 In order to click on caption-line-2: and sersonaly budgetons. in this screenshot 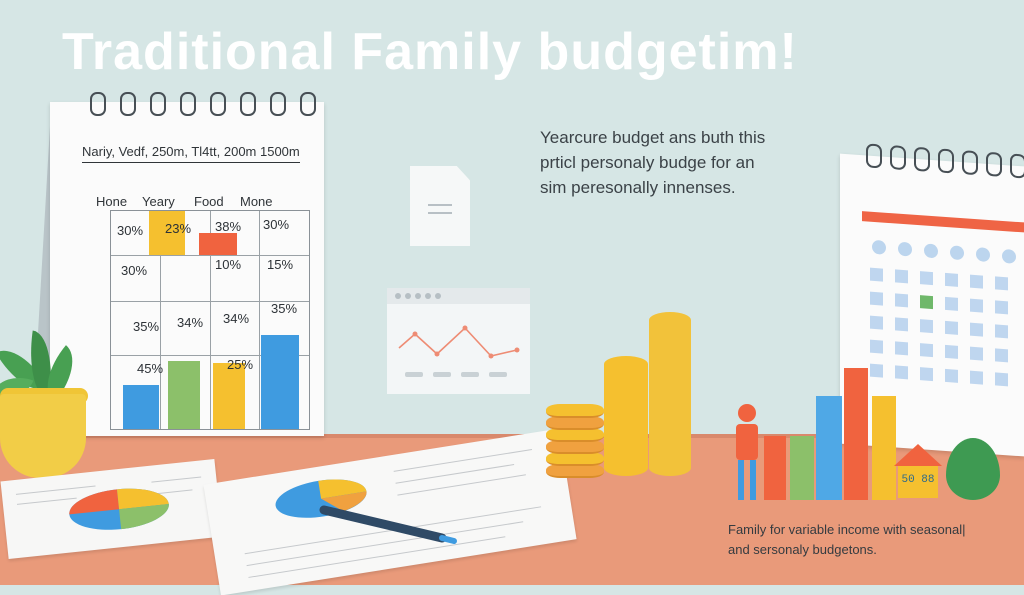, I will do `click(802, 549)`.